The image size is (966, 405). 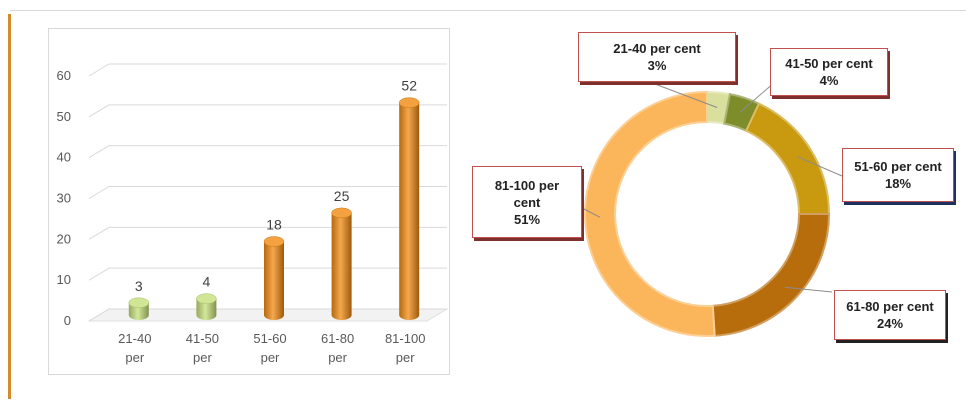 I want to click on callout-label: 81-100 per, so click(x=527, y=185).